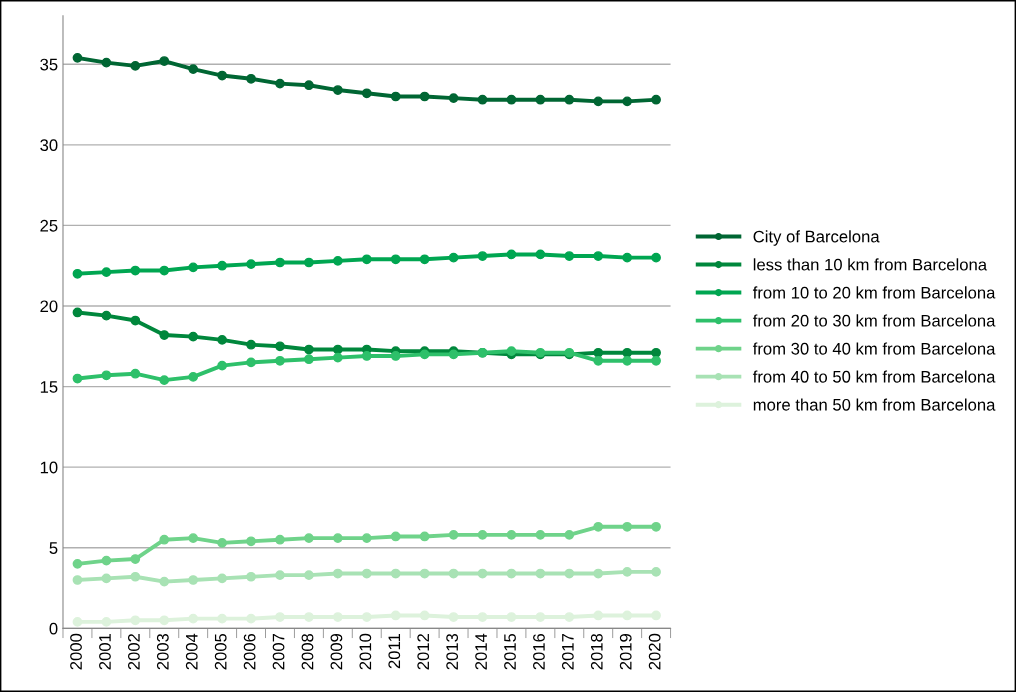 The height and width of the screenshot is (692, 1016). I want to click on y-tick-label: 35, so click(49, 64).